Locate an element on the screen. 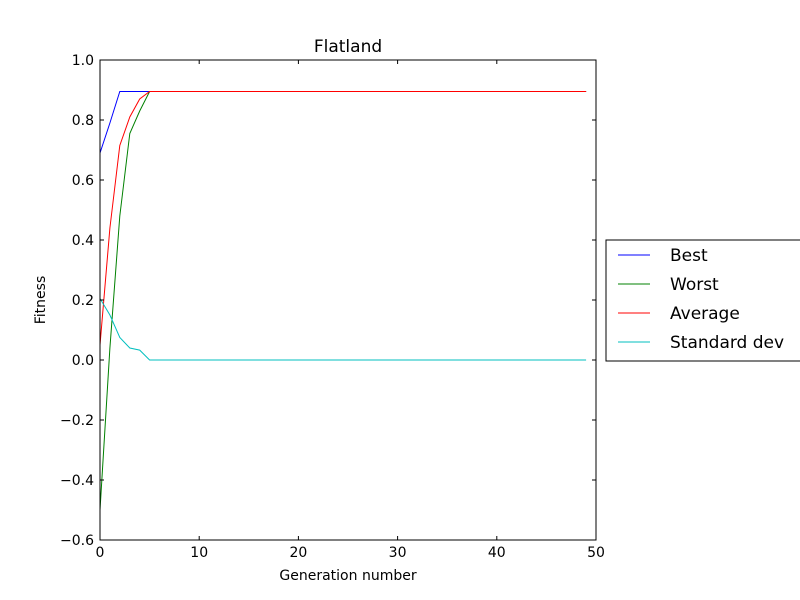 This screenshot has width=800, height=600. y-tick-label: 0.0 is located at coordinates (83, 361).